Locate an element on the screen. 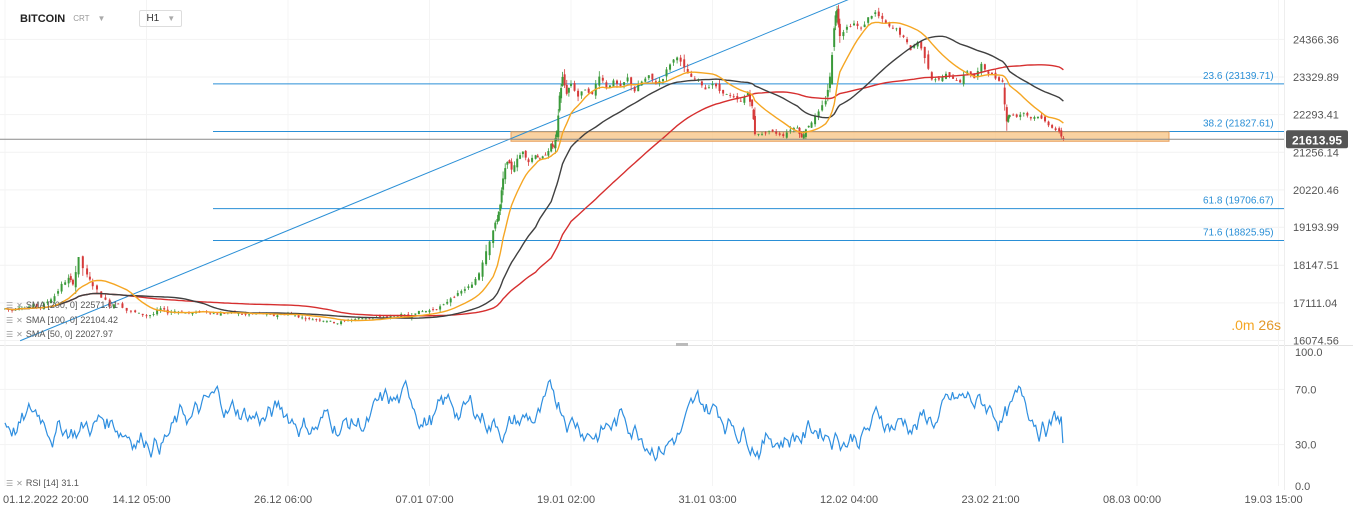 Image resolution: width=1353 pixels, height=517 pixels. pane-resize-handle is located at coordinates (682, 344).